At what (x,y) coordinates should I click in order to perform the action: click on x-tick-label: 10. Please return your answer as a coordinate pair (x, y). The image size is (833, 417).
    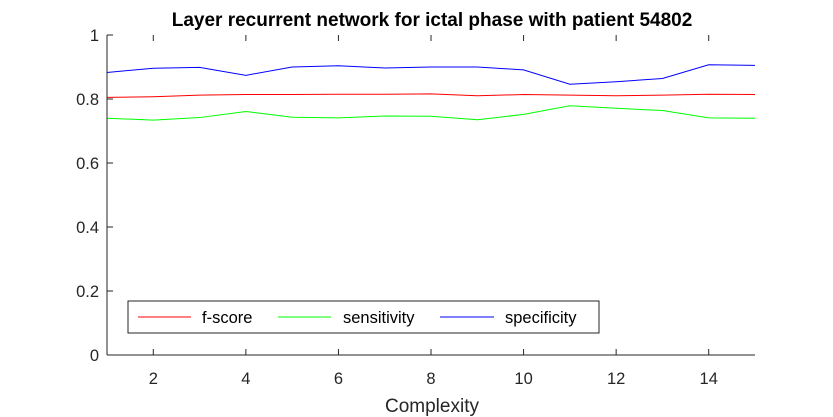
    Looking at the image, I should click on (523, 379).